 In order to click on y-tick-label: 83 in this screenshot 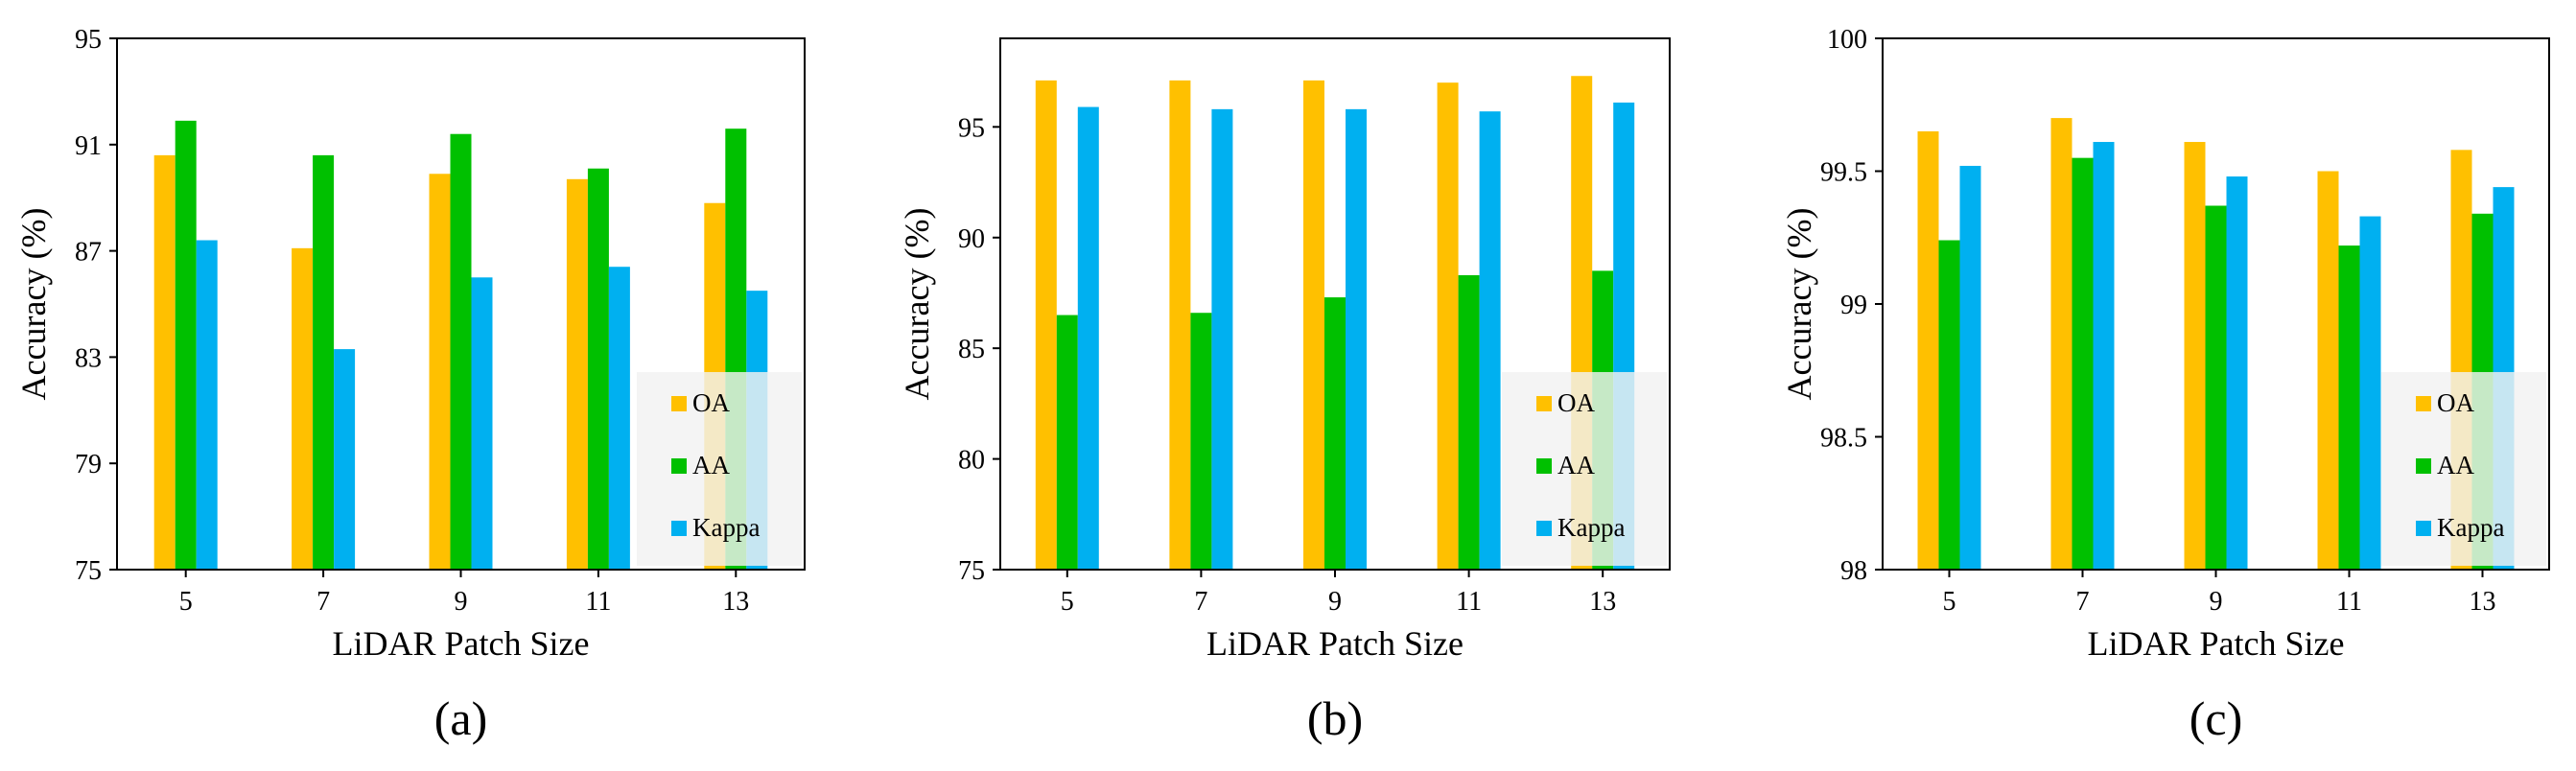, I will do `click(88, 358)`.